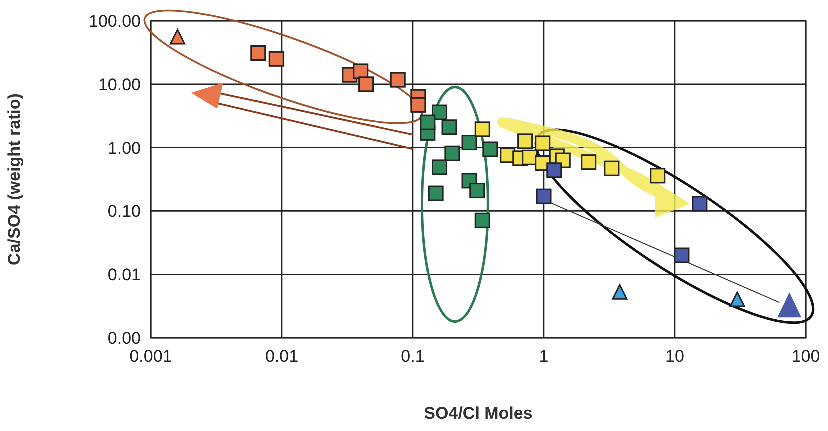  I want to click on x-tick-label: 0.01, so click(282, 356).